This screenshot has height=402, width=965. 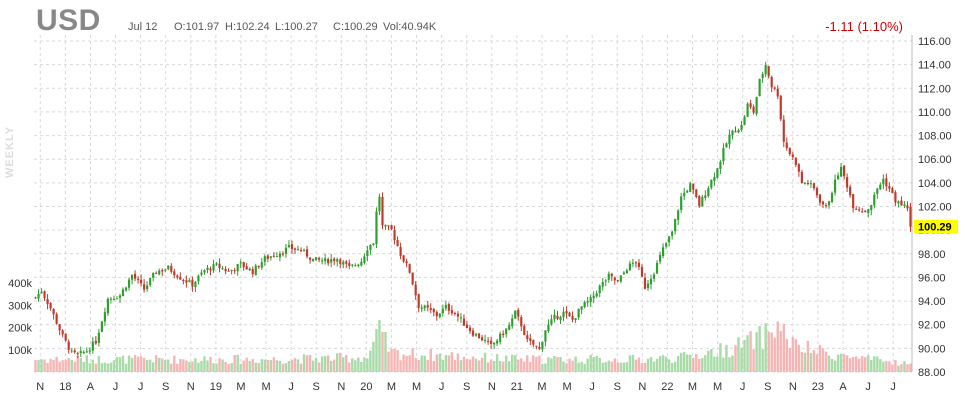 What do you see at coordinates (818, 387) in the screenshot?
I see `time-tick-label: 23` at bounding box center [818, 387].